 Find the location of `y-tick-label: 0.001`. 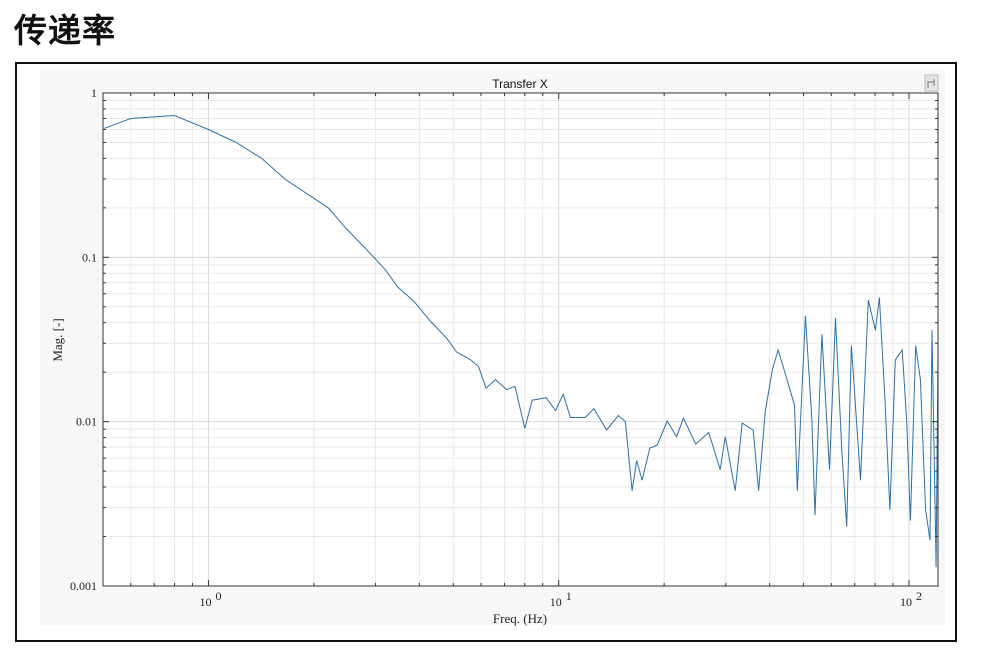

y-tick-label: 0.001 is located at coordinates (83, 586).